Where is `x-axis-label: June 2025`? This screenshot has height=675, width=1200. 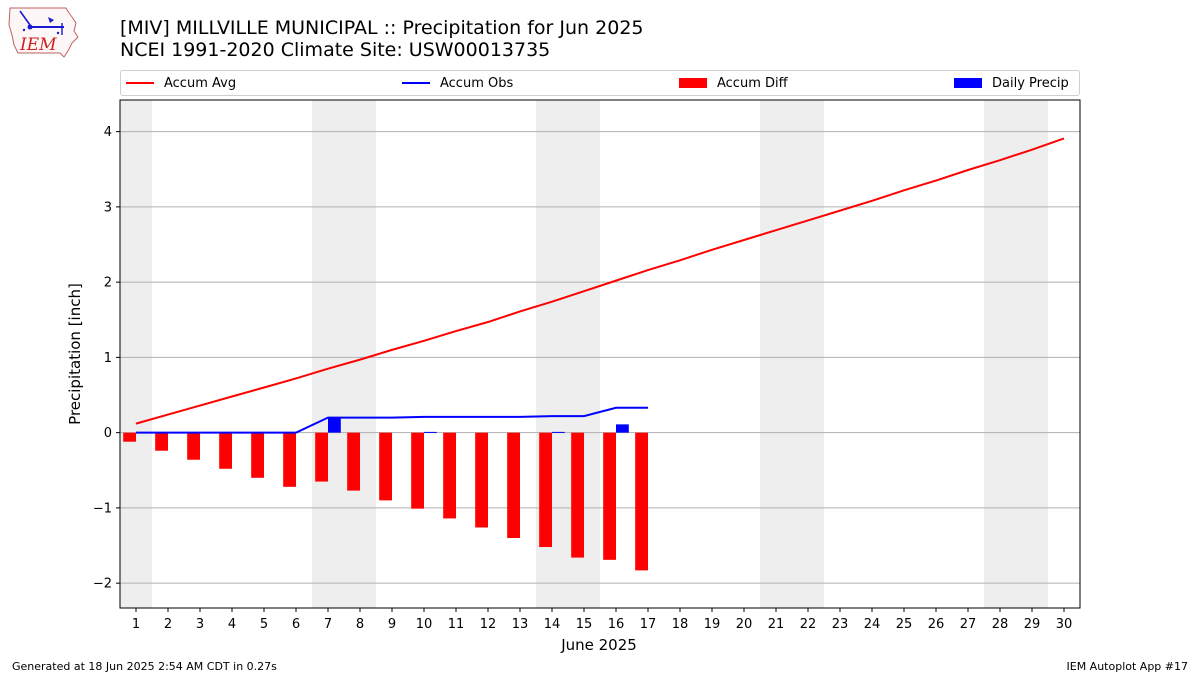
x-axis-label: June 2025 is located at coordinates (598, 645).